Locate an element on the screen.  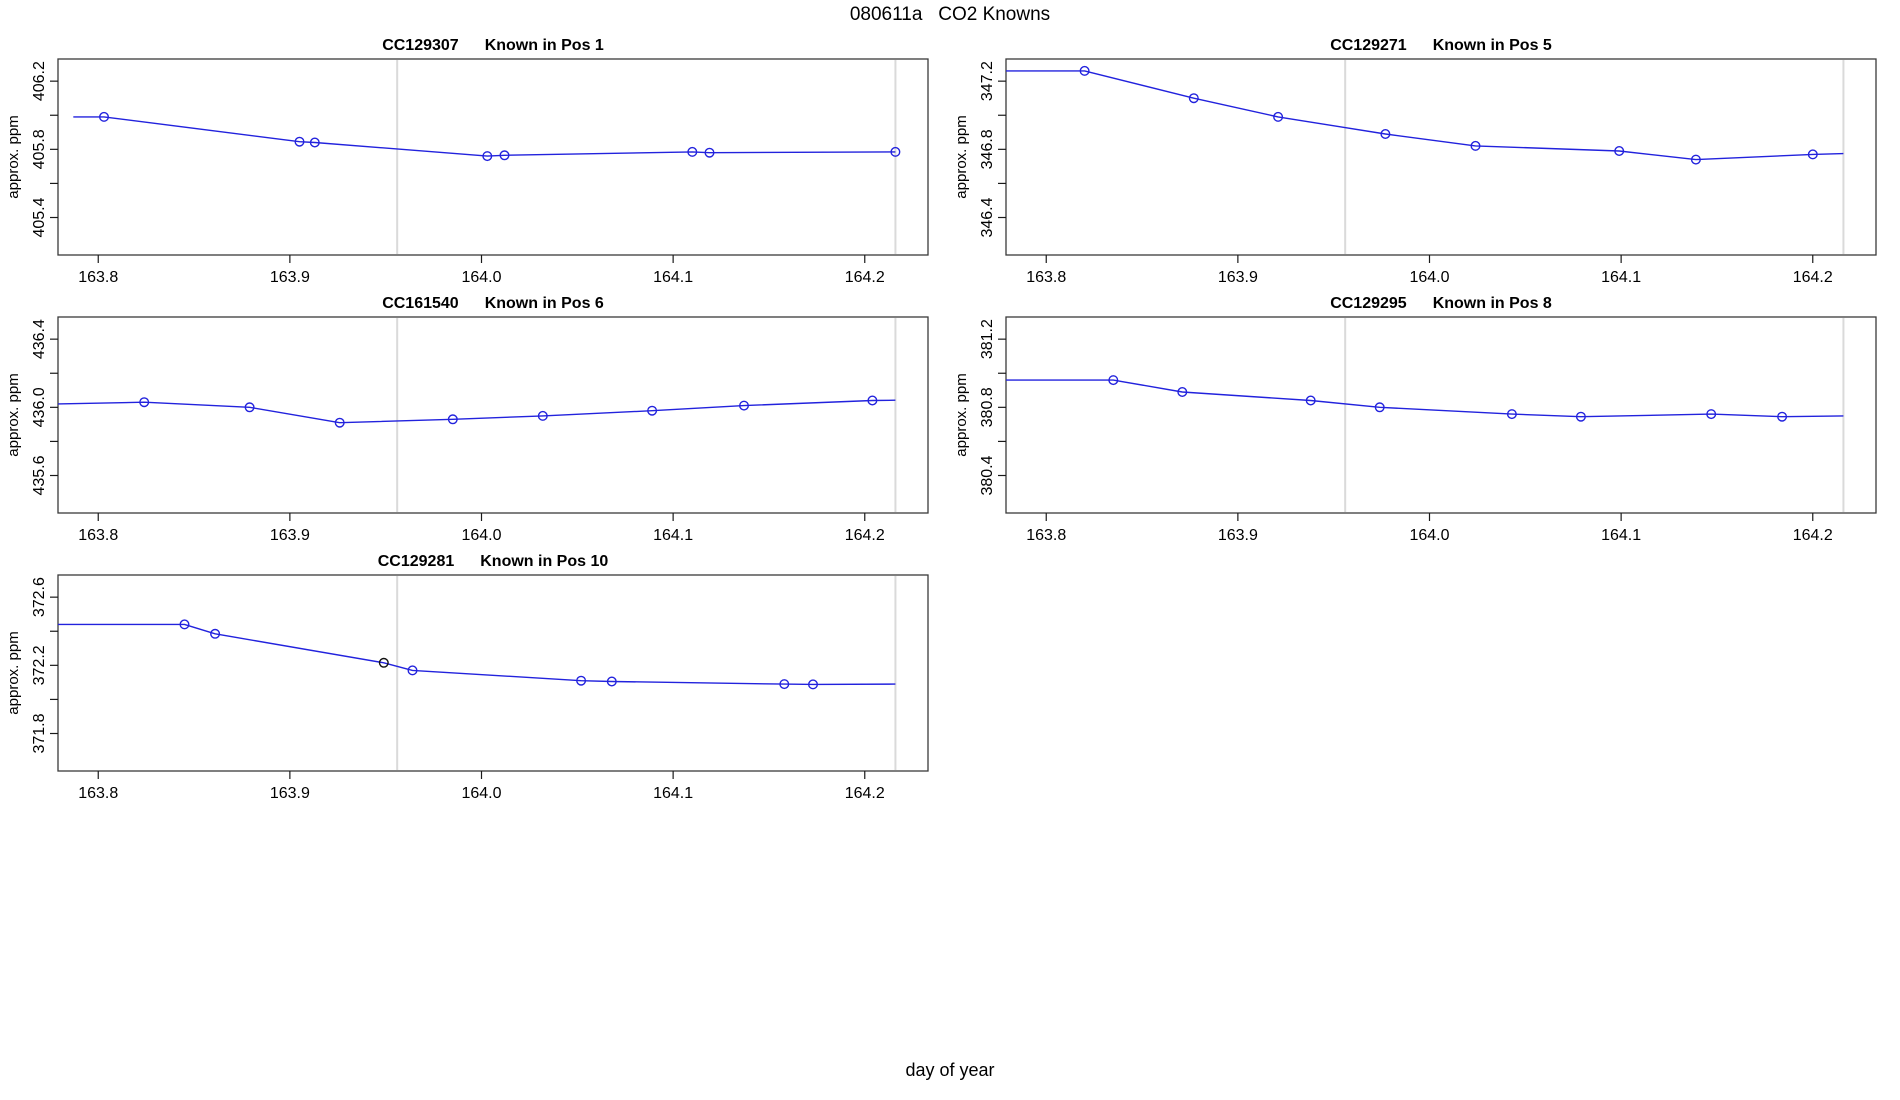
y-tick-label: 436.0 is located at coordinates (39, 407).